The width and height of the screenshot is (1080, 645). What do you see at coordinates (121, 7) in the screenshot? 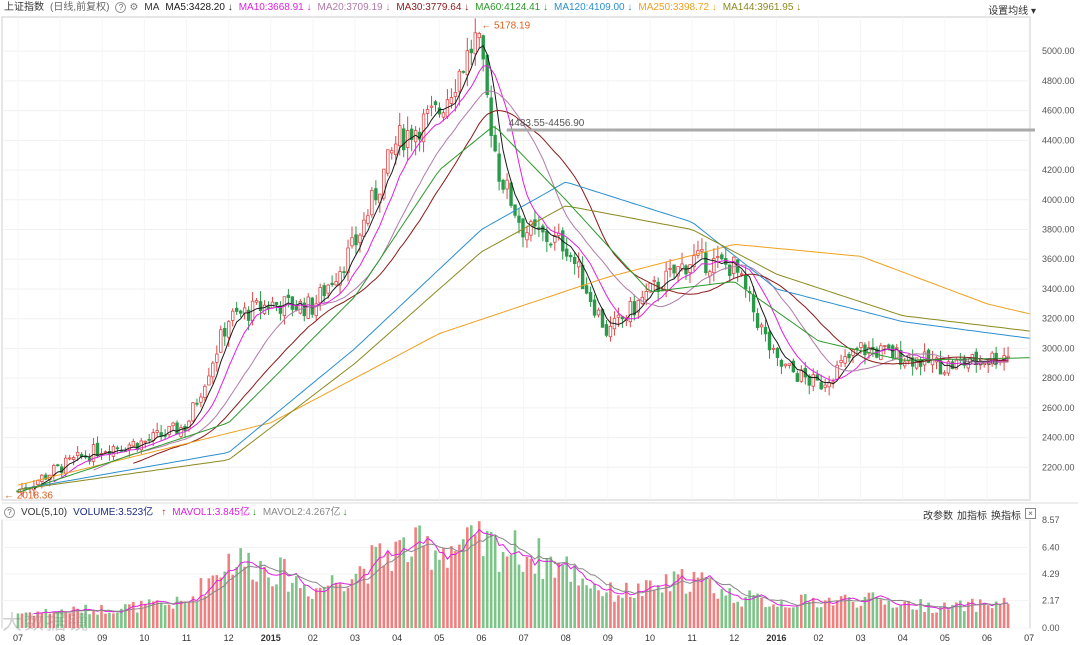
I see `help-icon: ?` at bounding box center [121, 7].